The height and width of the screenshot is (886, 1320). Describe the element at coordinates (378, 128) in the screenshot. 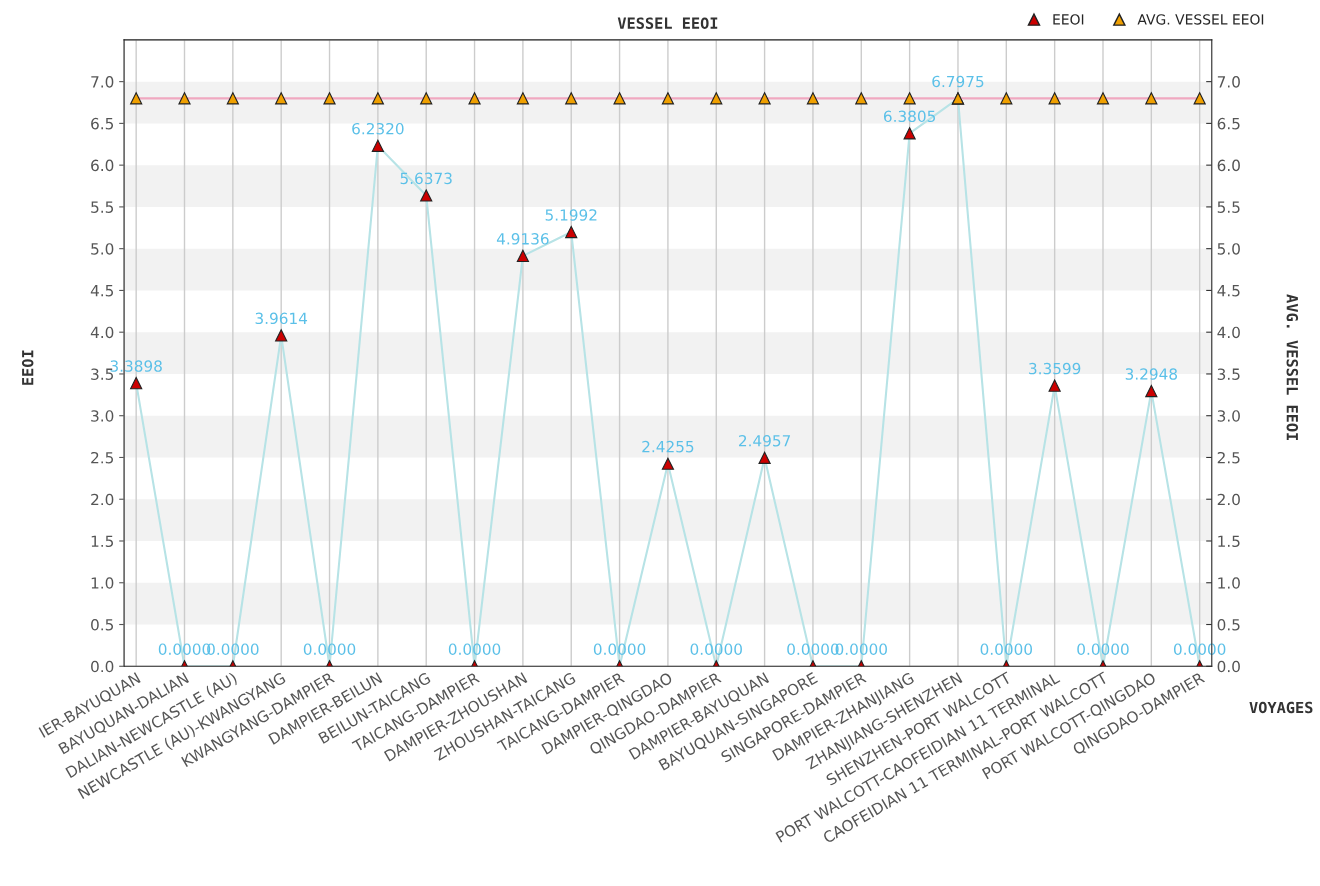

I see `data-label: 6.2320` at that location.